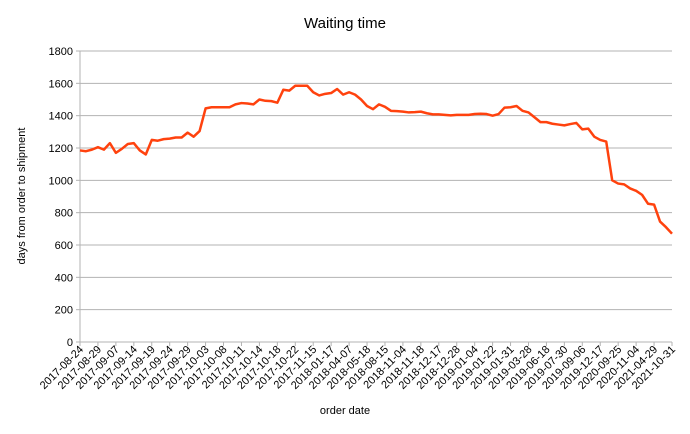  Describe the element at coordinates (22, 196) in the screenshot. I see `y-axis-title: days from order to shipment` at that location.